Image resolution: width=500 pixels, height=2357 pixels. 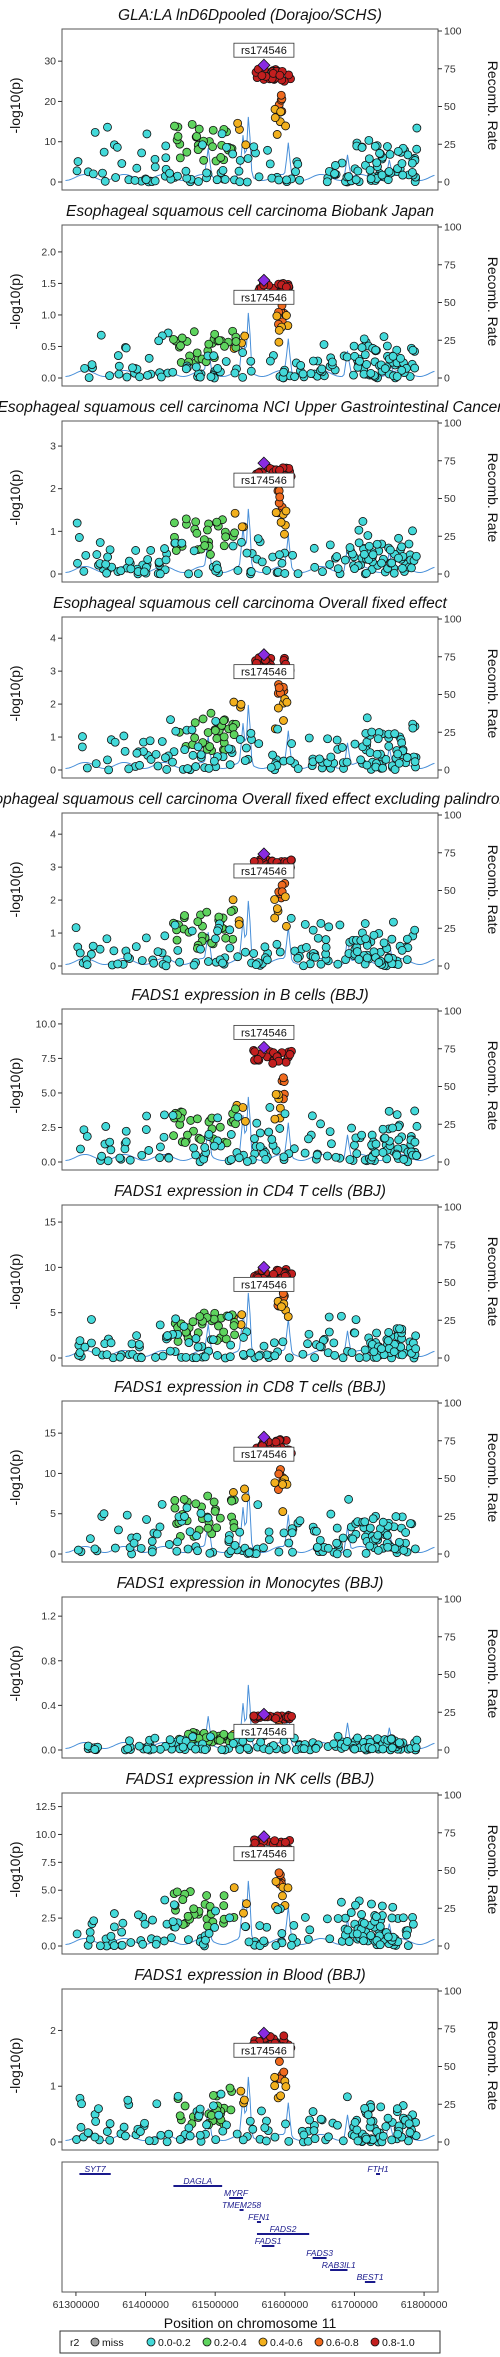 What do you see at coordinates (241, 2205) in the screenshot?
I see `gene-label: TMEM258` at bounding box center [241, 2205].